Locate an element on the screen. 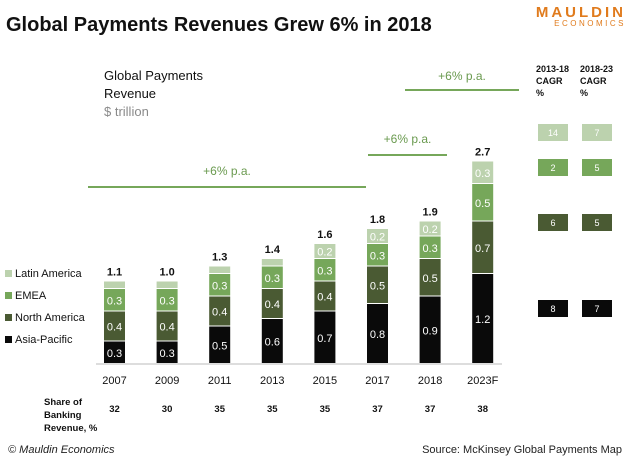 Image resolution: width=630 pixels, height=459 pixels. legend-label: Latin America is located at coordinates (49, 274).